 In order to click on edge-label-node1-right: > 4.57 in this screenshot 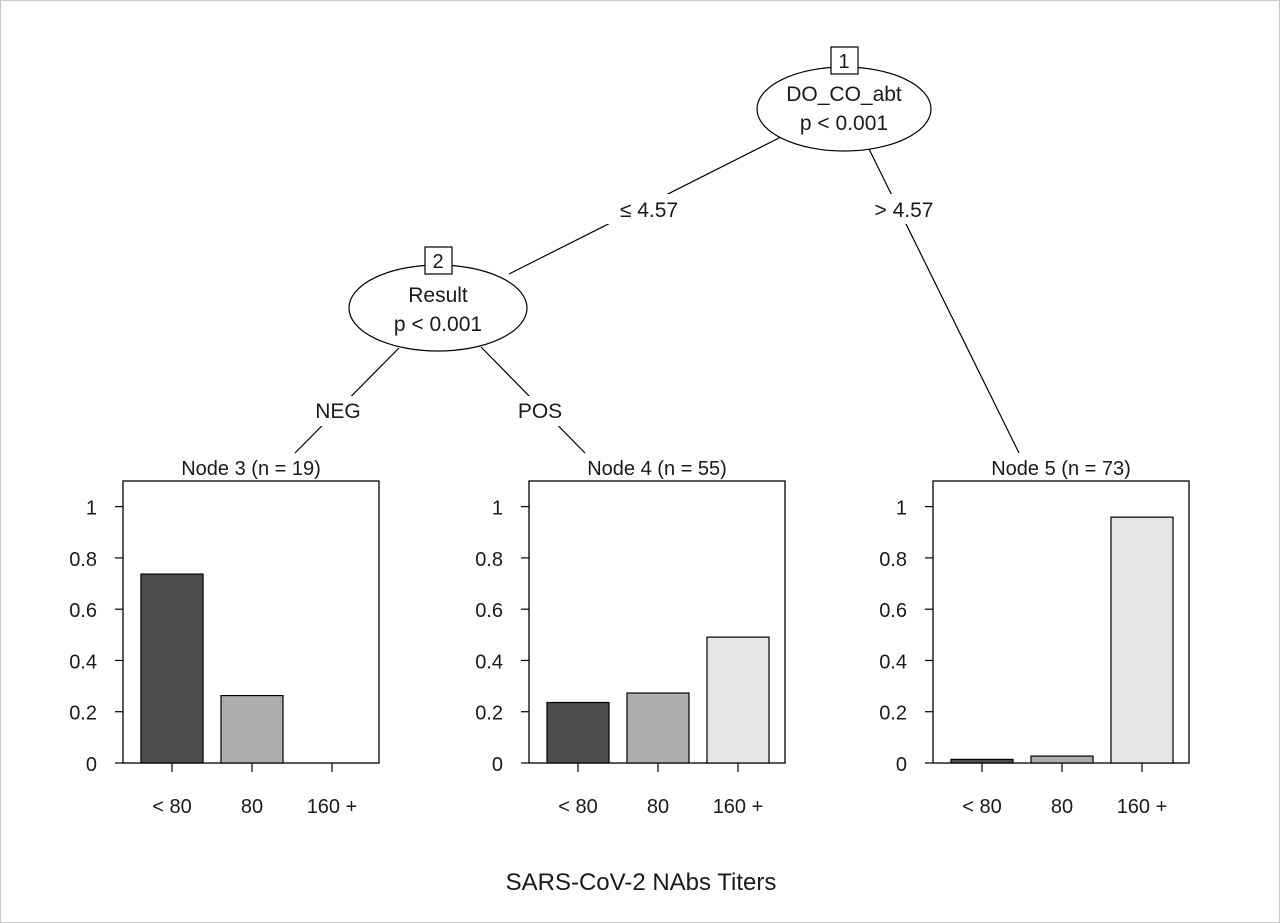, I will do `click(904, 210)`.